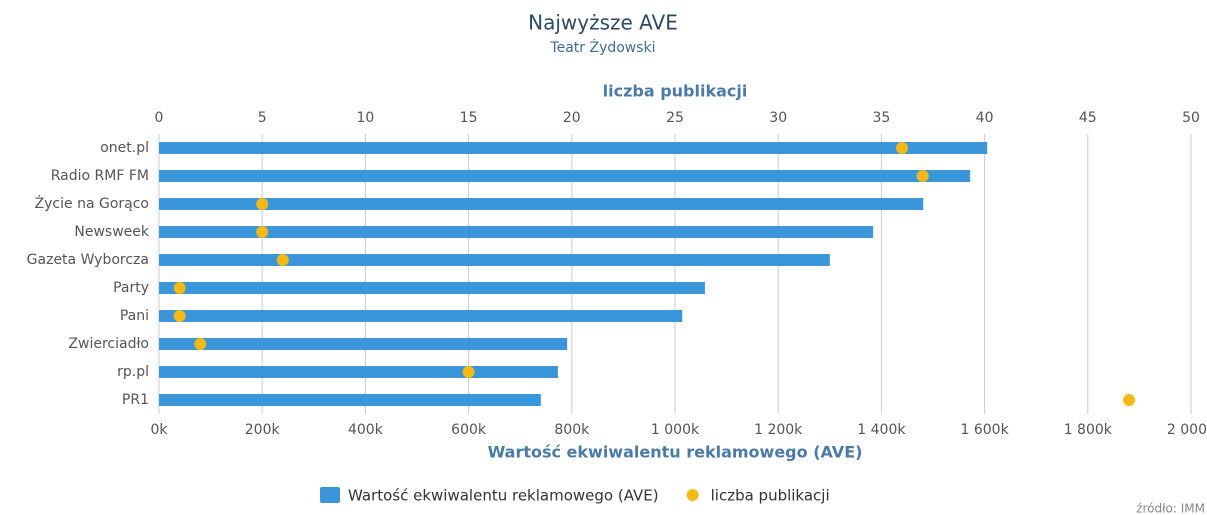  What do you see at coordinates (881, 118) in the screenshot?
I see `x2-tick-label: 35` at bounding box center [881, 118].